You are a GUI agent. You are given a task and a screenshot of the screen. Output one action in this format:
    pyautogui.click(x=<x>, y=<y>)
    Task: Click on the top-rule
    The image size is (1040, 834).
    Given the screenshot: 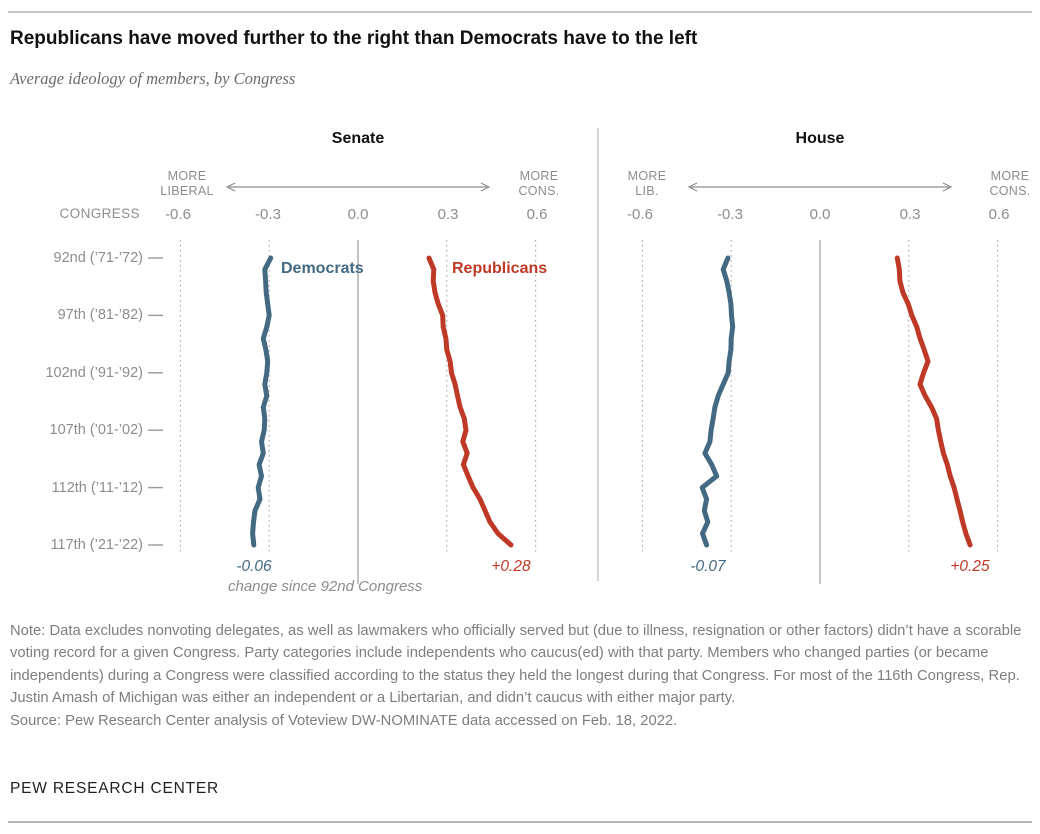 What is the action you would take?
    pyautogui.click(x=520, y=12)
    